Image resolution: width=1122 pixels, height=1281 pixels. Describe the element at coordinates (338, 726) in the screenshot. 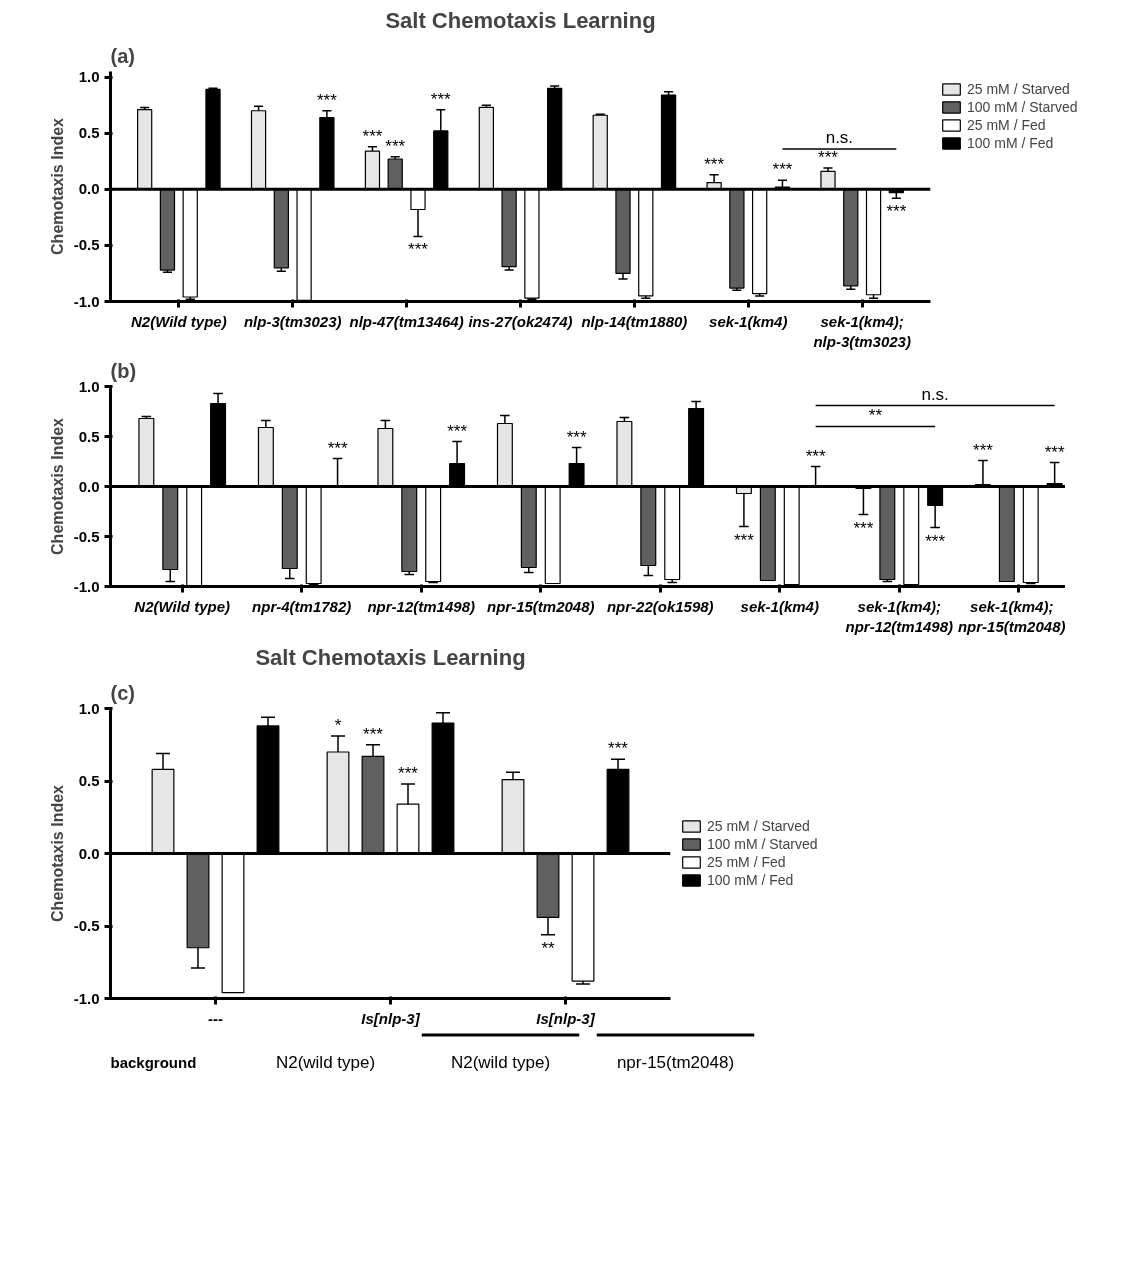

I see `data-label: *` at that location.